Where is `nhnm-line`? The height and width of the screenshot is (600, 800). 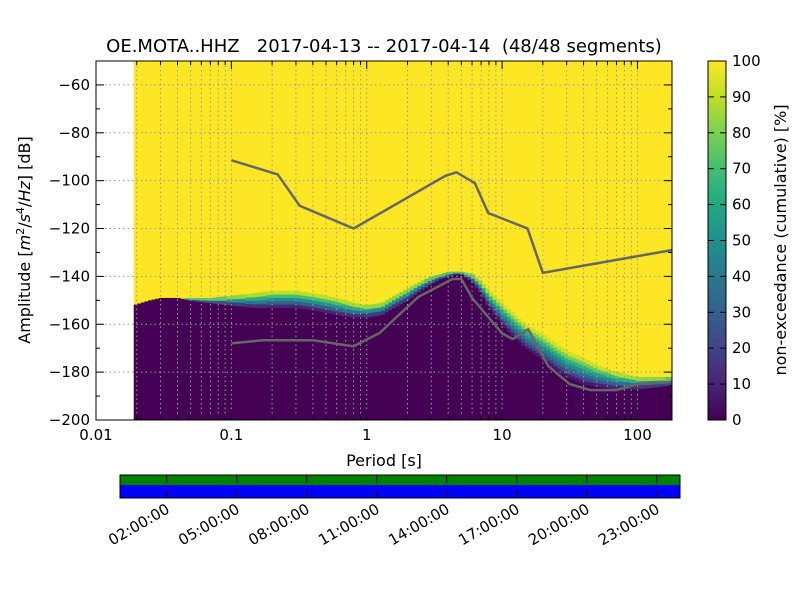 nhnm-line is located at coordinates (451, 217).